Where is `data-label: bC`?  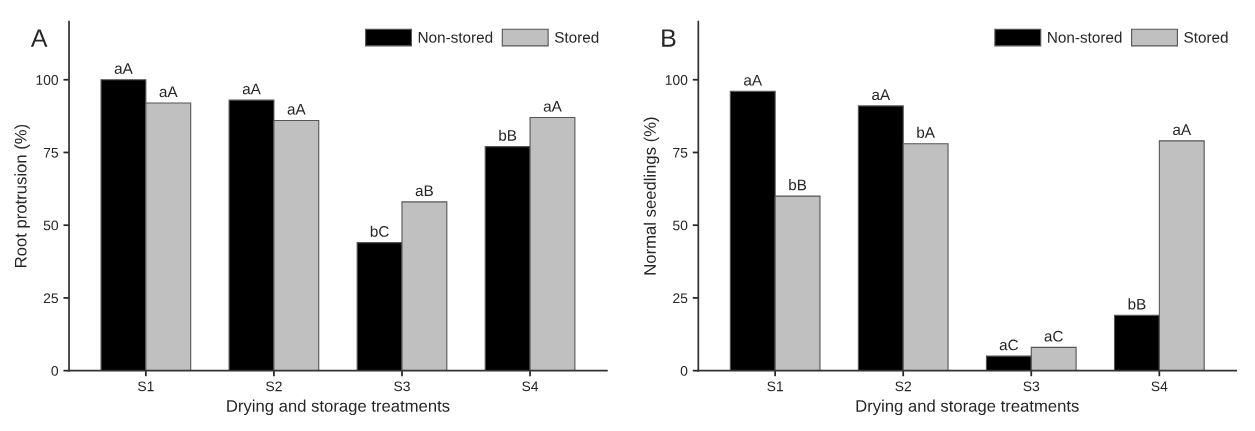
data-label: bC is located at coordinates (379, 231).